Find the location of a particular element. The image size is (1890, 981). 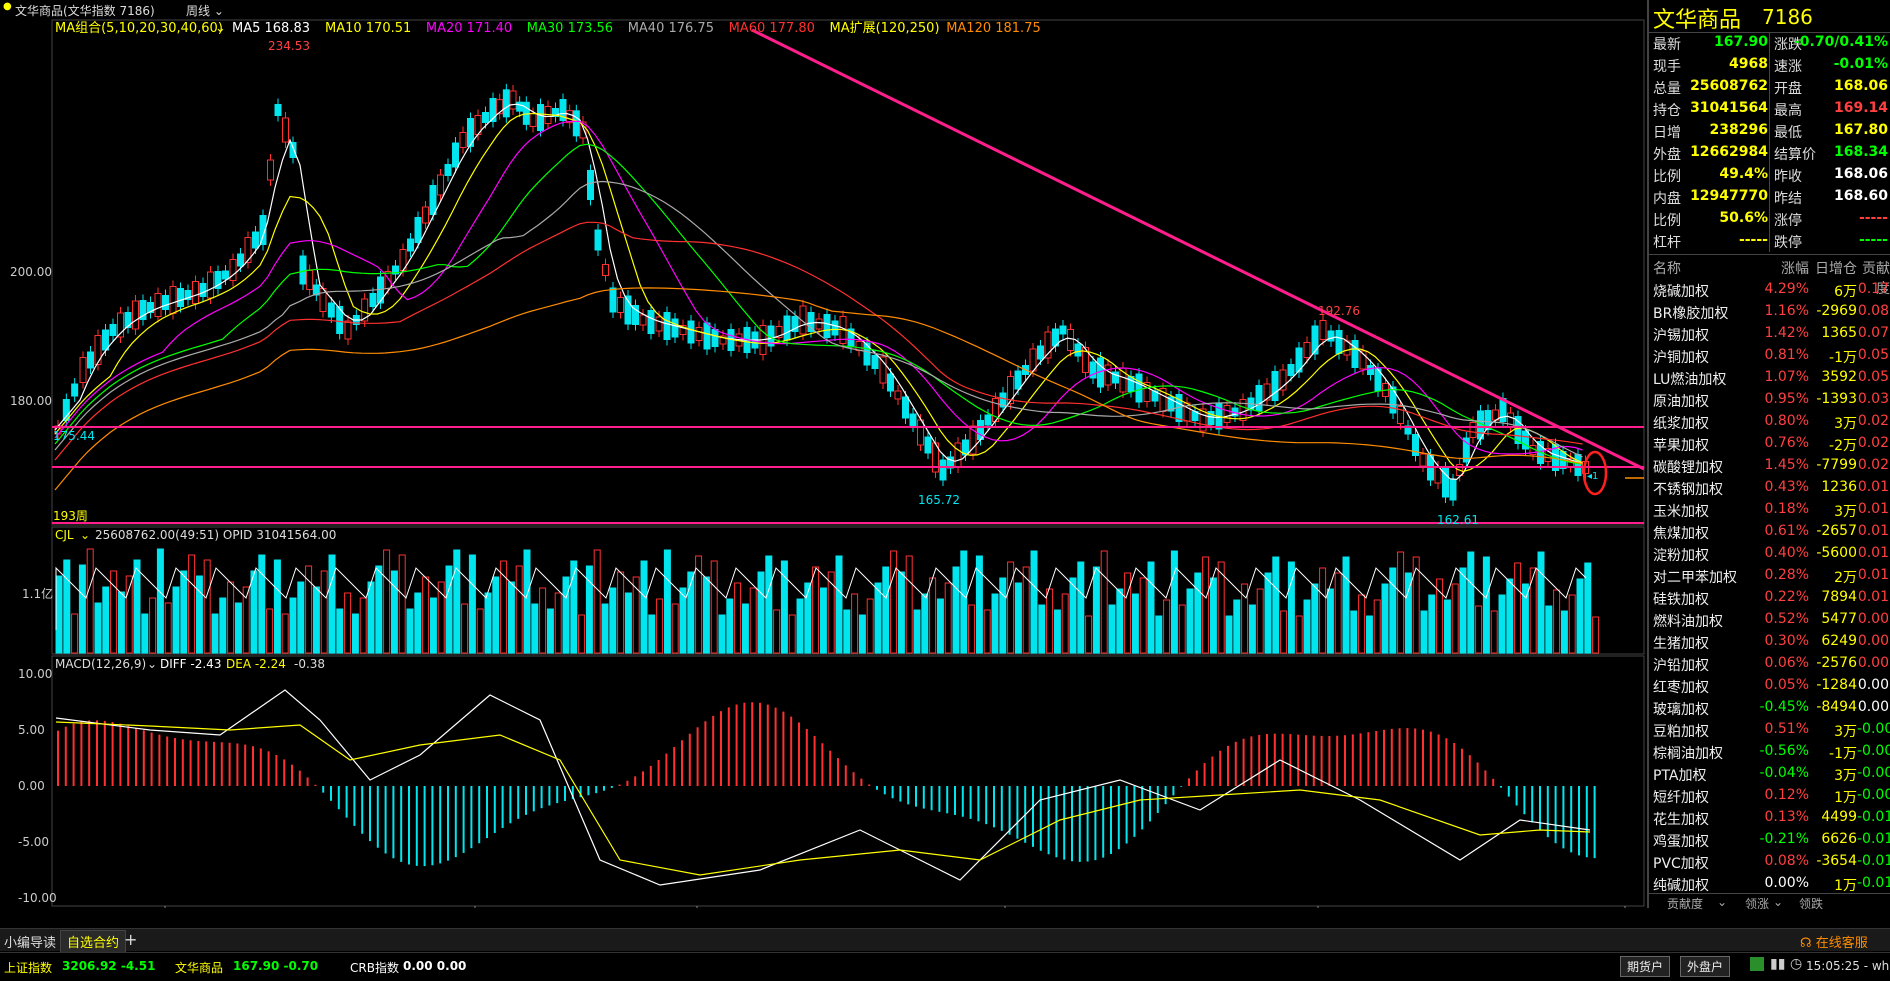

clock-time: 15:05:25 - wh is located at coordinates (1848, 966).